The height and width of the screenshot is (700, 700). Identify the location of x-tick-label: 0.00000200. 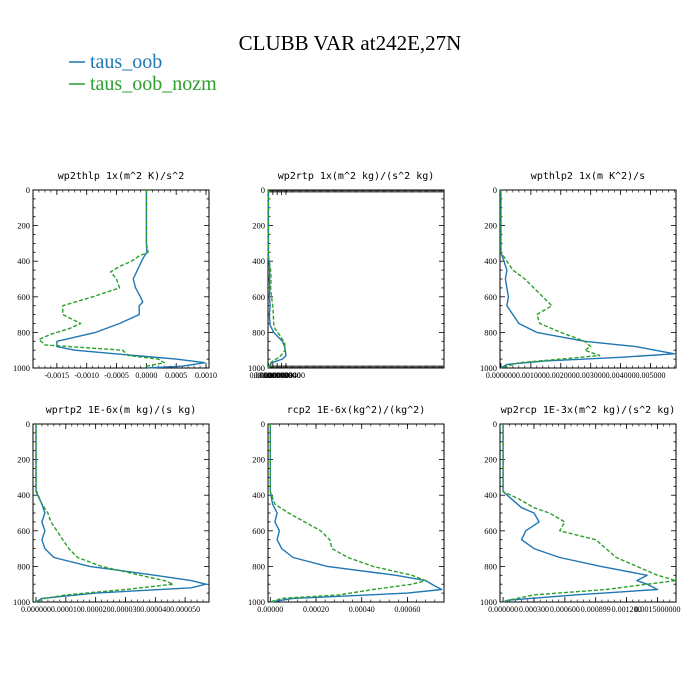
(277, 375).